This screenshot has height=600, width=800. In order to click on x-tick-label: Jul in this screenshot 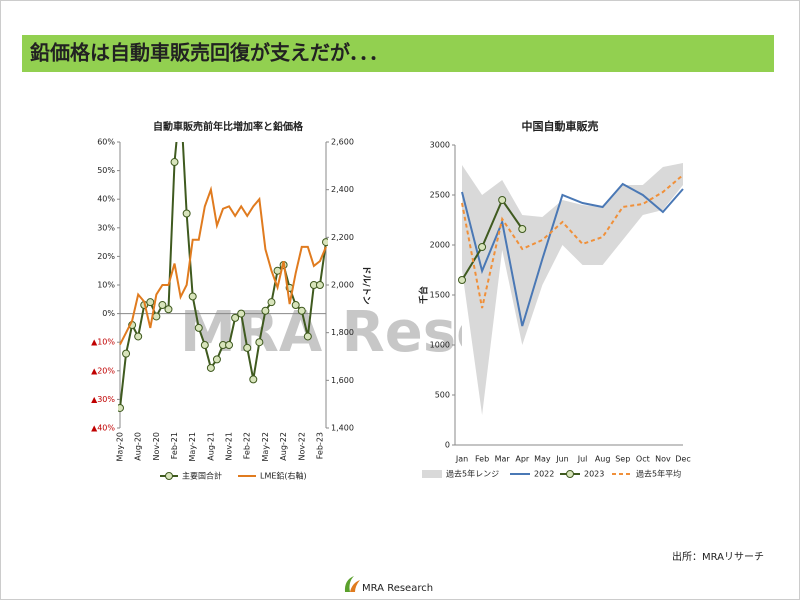, I will do `click(582, 459)`.